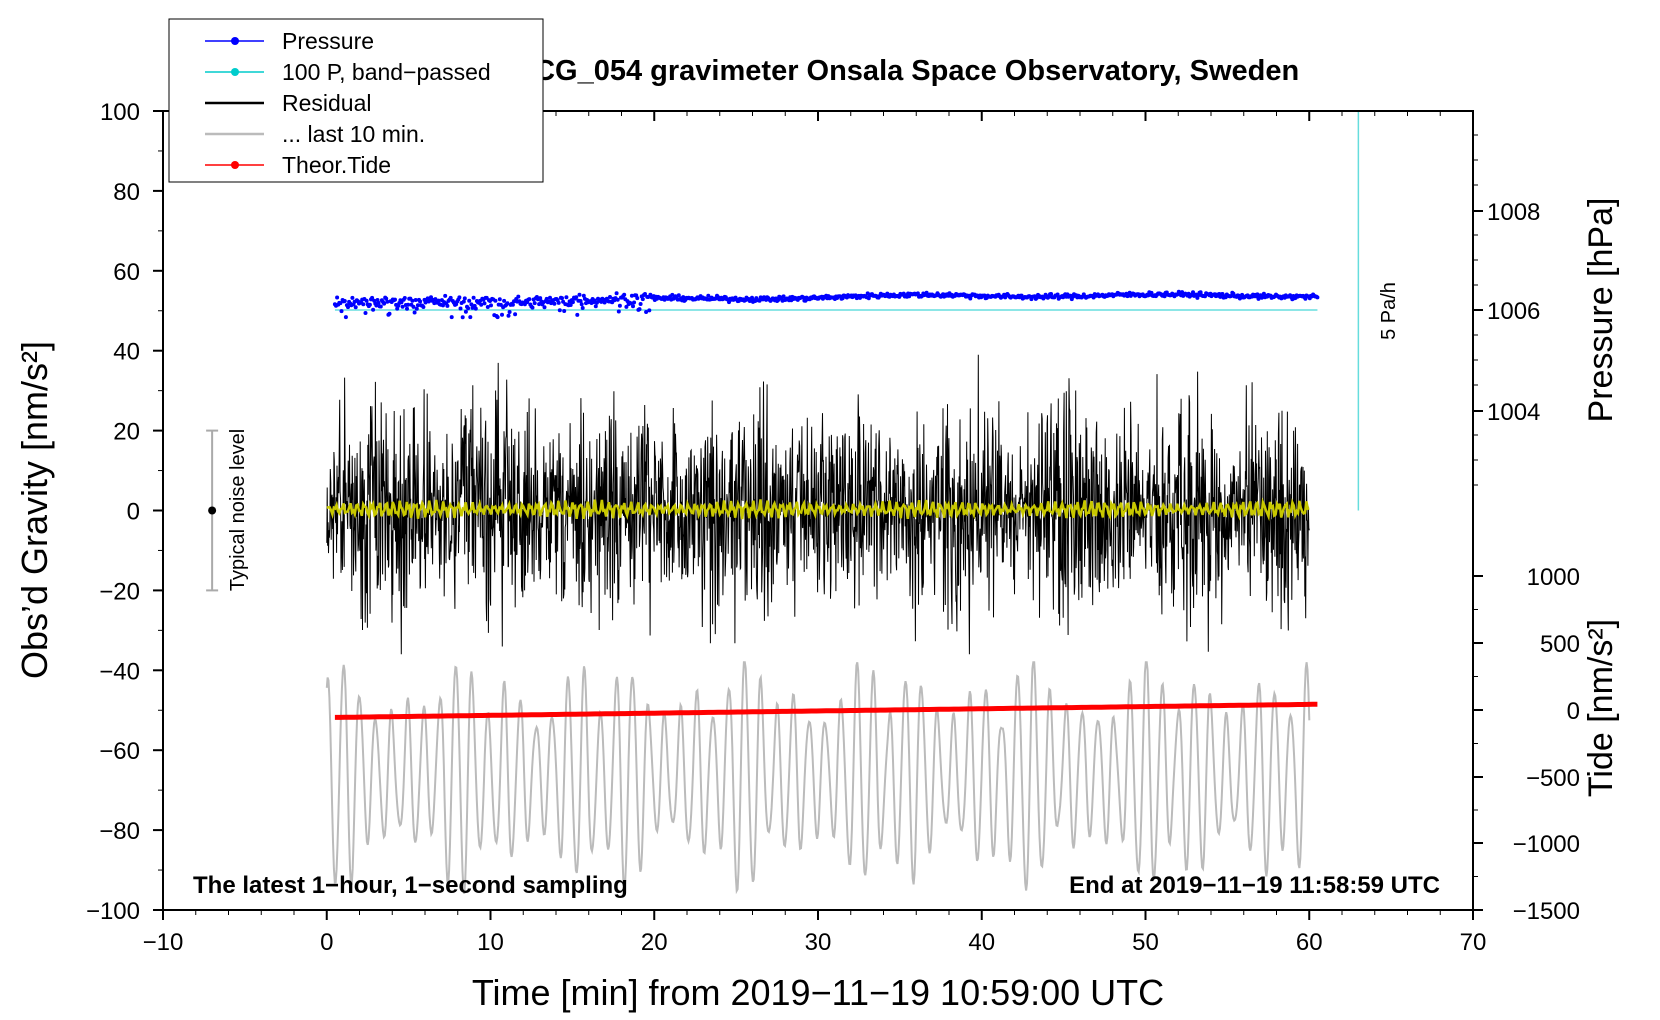 This screenshot has height=1020, width=1660. Describe the element at coordinates (1553, 778) in the screenshot. I see `tide-tick-label: −500` at that location.